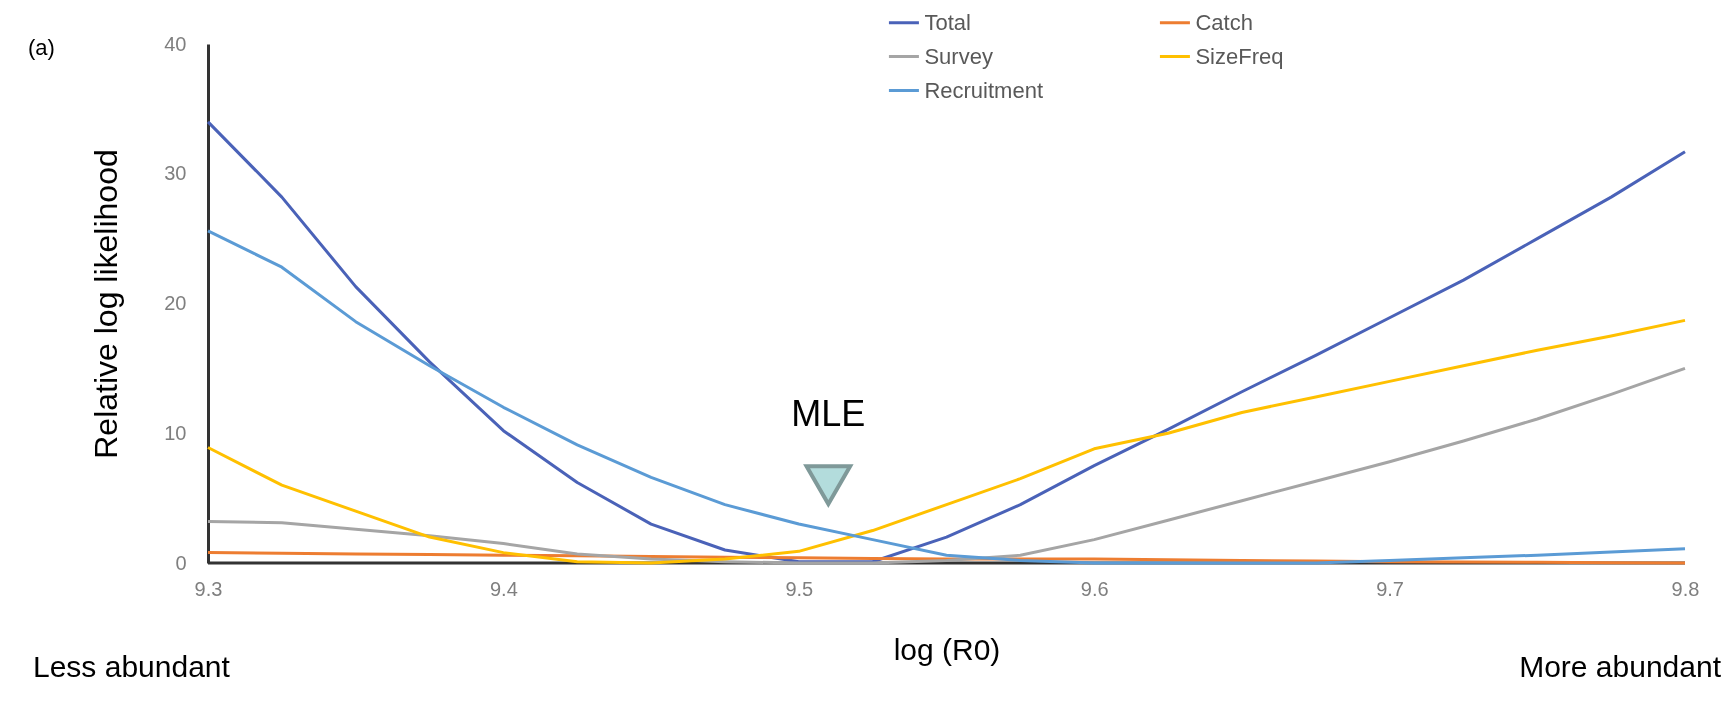  Describe the element at coordinates (175, 303) in the screenshot. I see `y-tick-label: 20` at that location.